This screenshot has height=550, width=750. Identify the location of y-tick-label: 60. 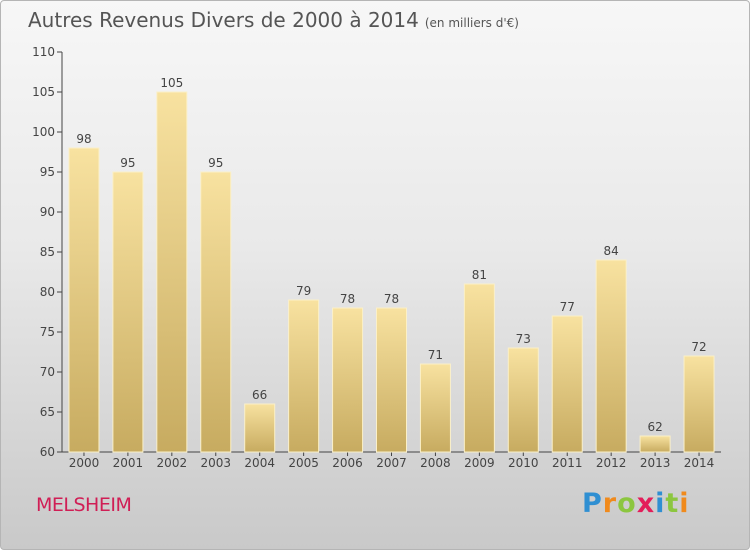
(47, 452).